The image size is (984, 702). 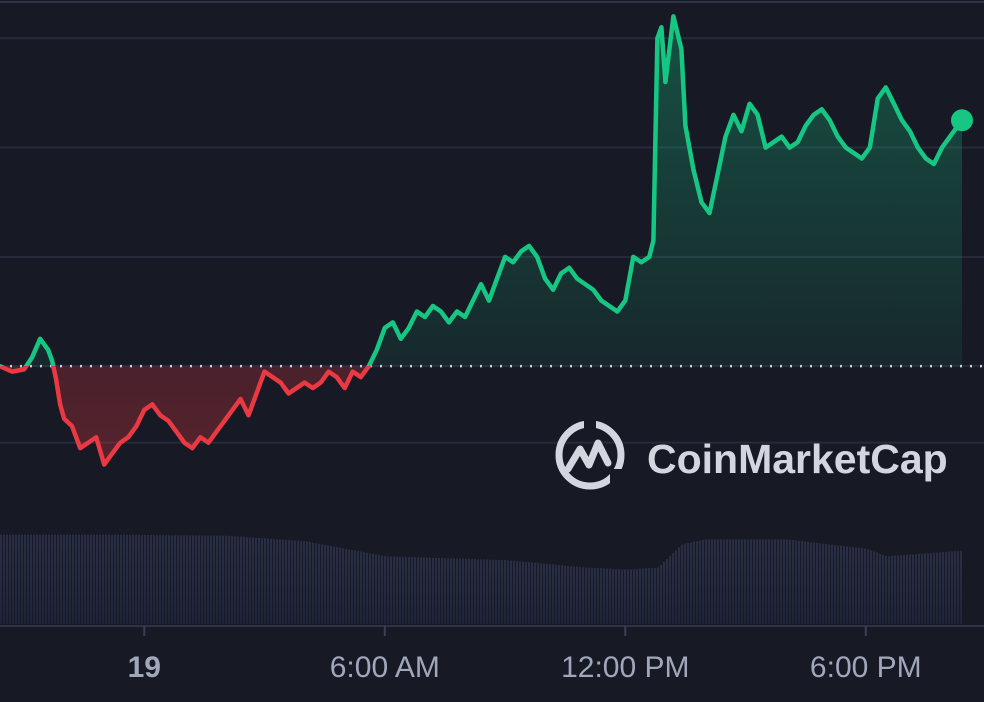 I want to click on price-line-below-baseline, so click(x=186, y=416).